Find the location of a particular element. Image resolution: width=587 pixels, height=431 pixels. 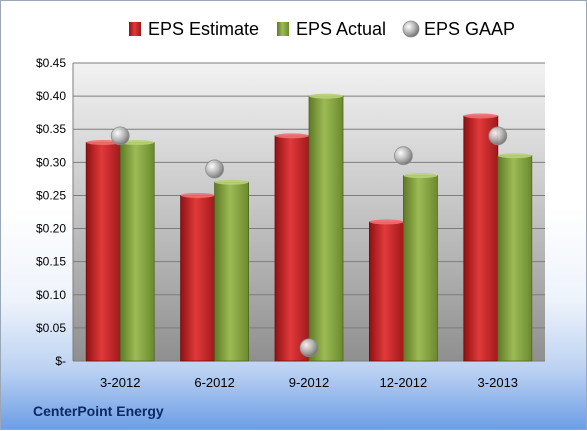

y-tick-label: $0.05 is located at coordinates (51, 328).